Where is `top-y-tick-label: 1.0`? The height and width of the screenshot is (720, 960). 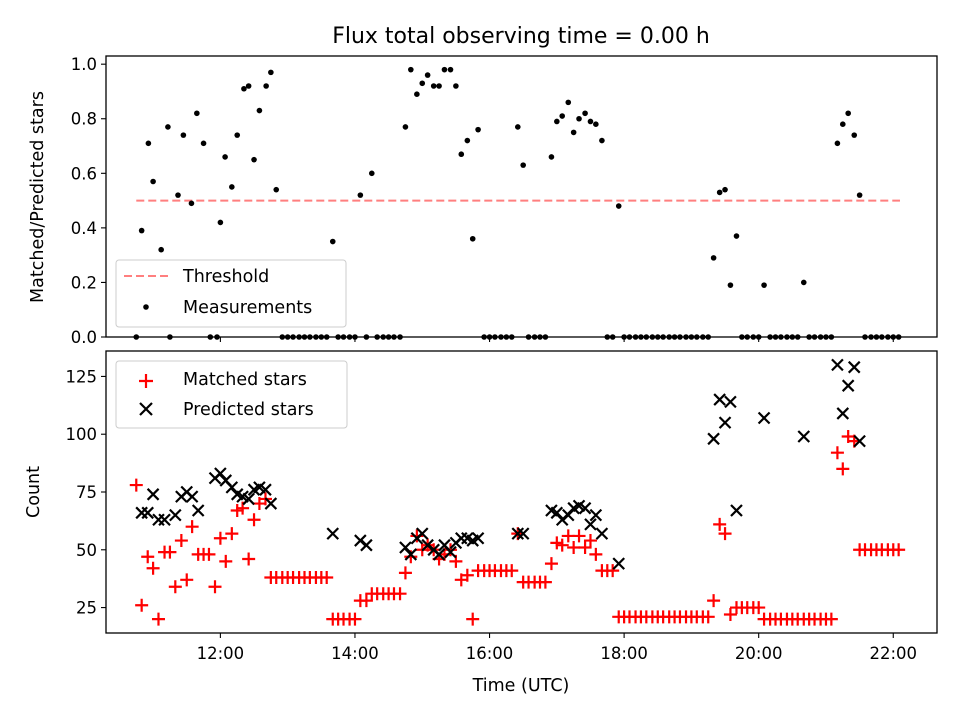
top-y-tick-label: 1.0 is located at coordinates (84, 64).